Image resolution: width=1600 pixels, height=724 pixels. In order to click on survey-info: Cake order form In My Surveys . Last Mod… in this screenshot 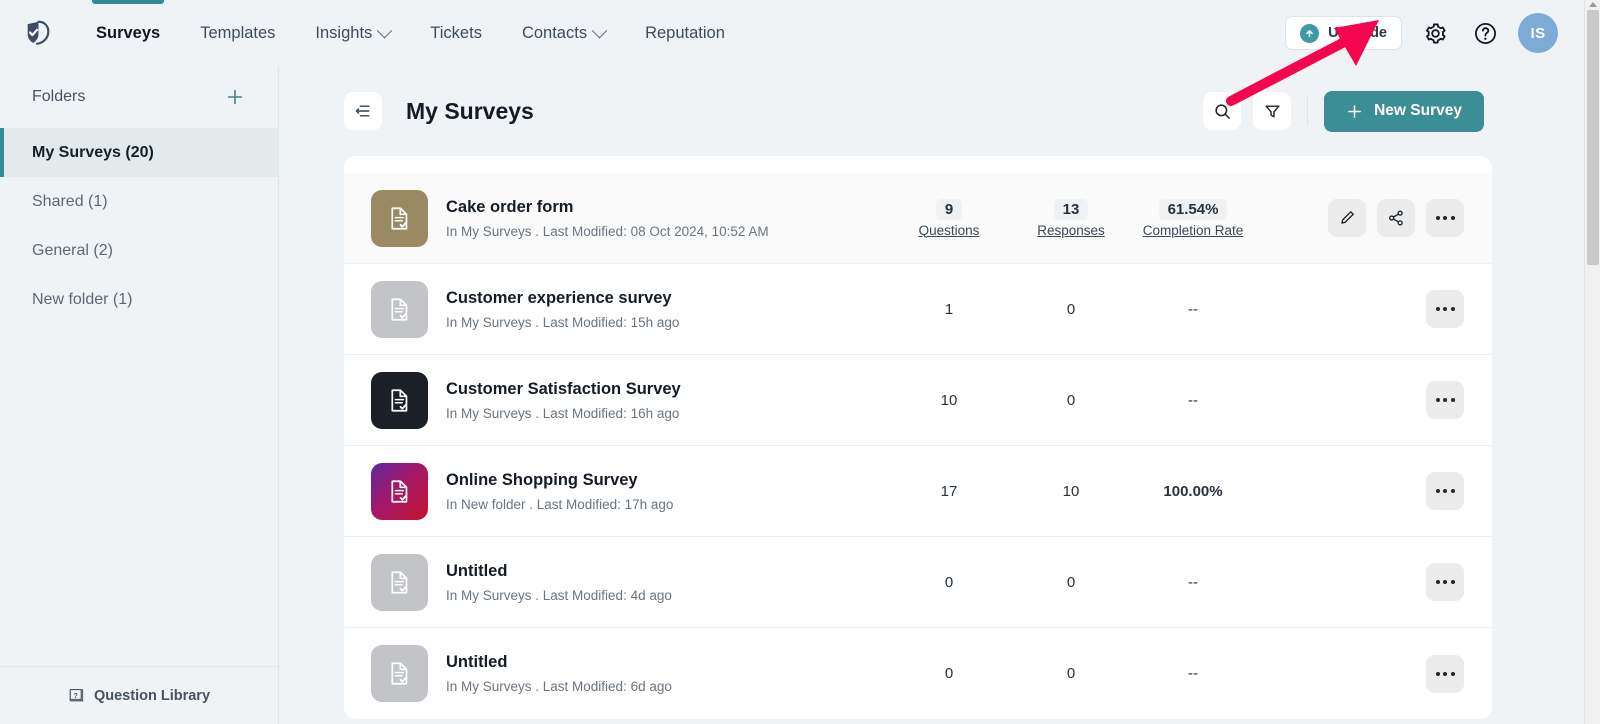, I will do `click(646, 218)`.